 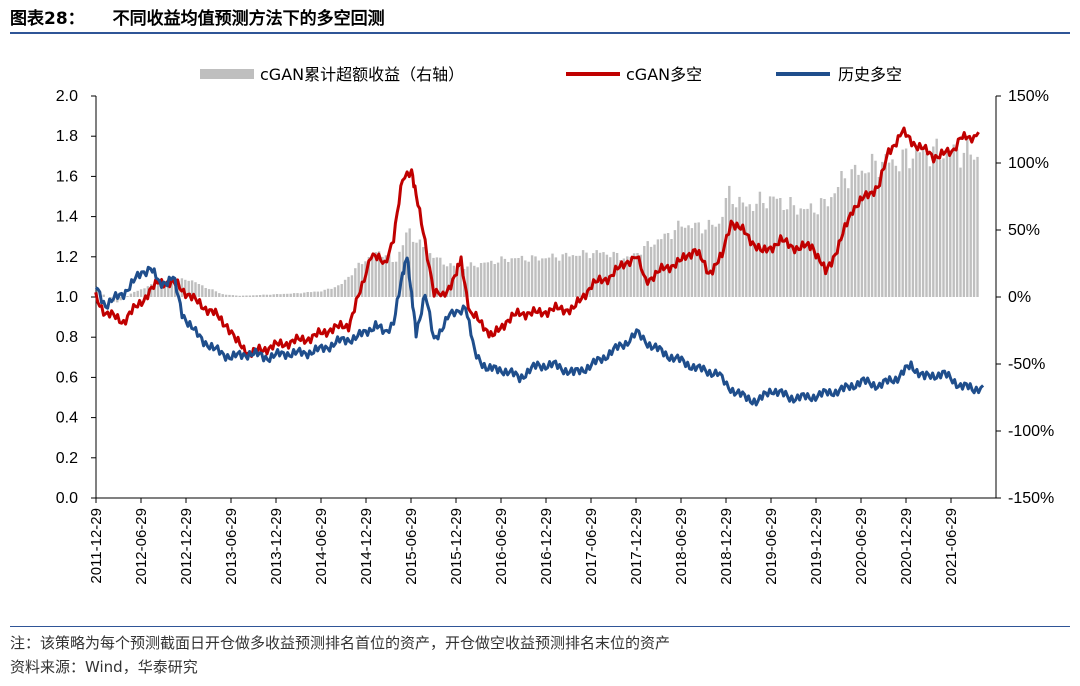 What do you see at coordinates (67, 96) in the screenshot?
I see `y-left-tick-label: 2.0` at bounding box center [67, 96].